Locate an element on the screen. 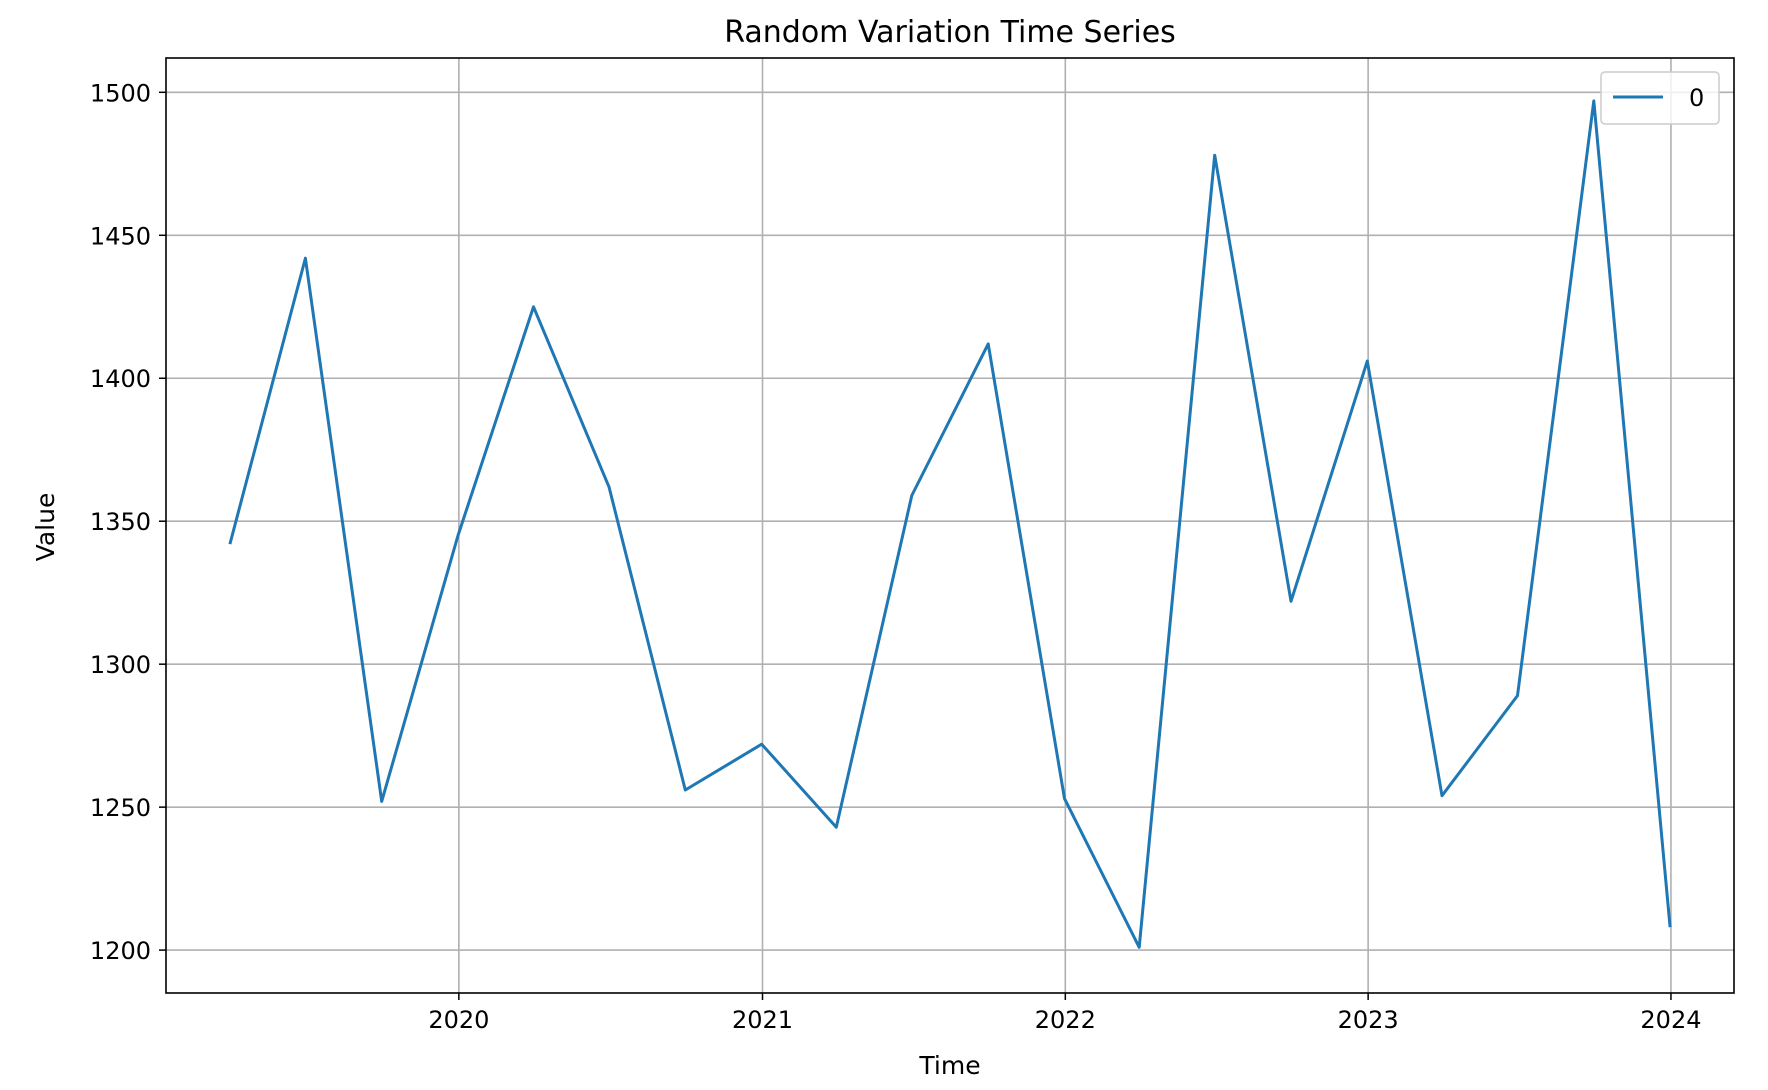 The image size is (1768, 1090). x-tick-label: 2022 is located at coordinates (1065, 1020).